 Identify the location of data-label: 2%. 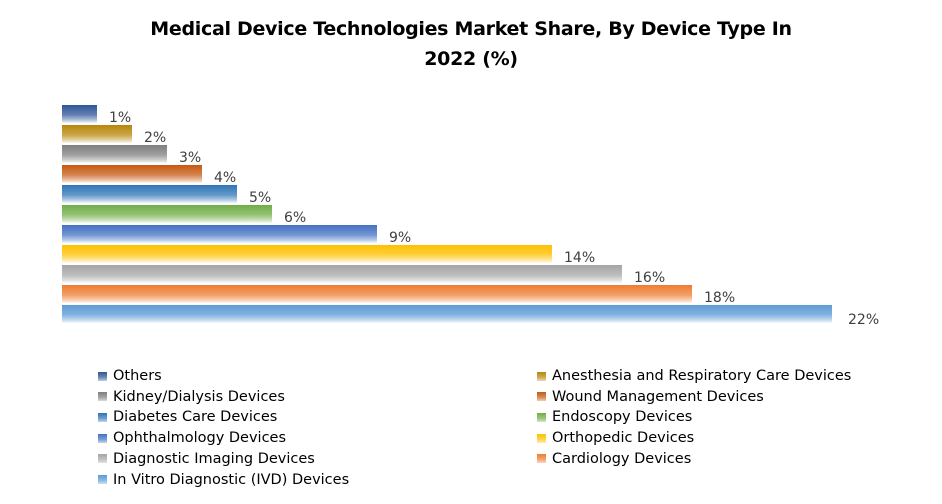
(155, 138).